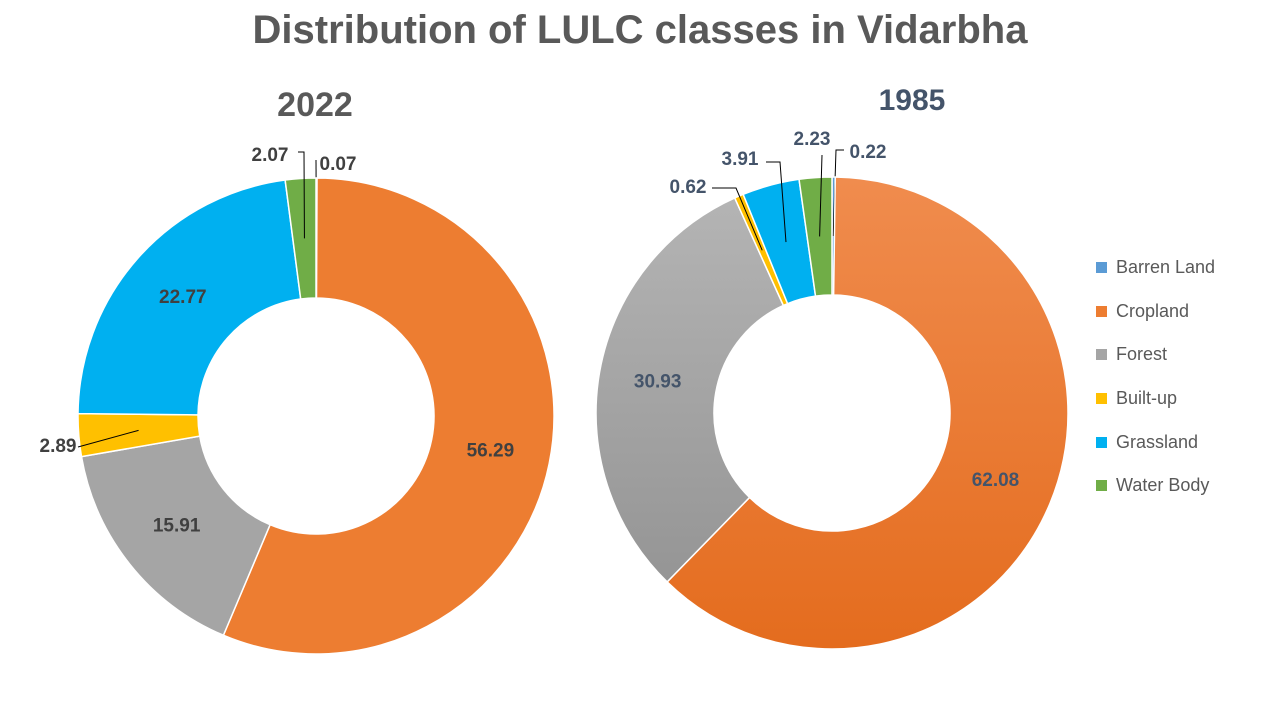 The height and width of the screenshot is (720, 1280). Describe the element at coordinates (58, 446) in the screenshot. I see `data-label-built-up: 2.89` at that location.